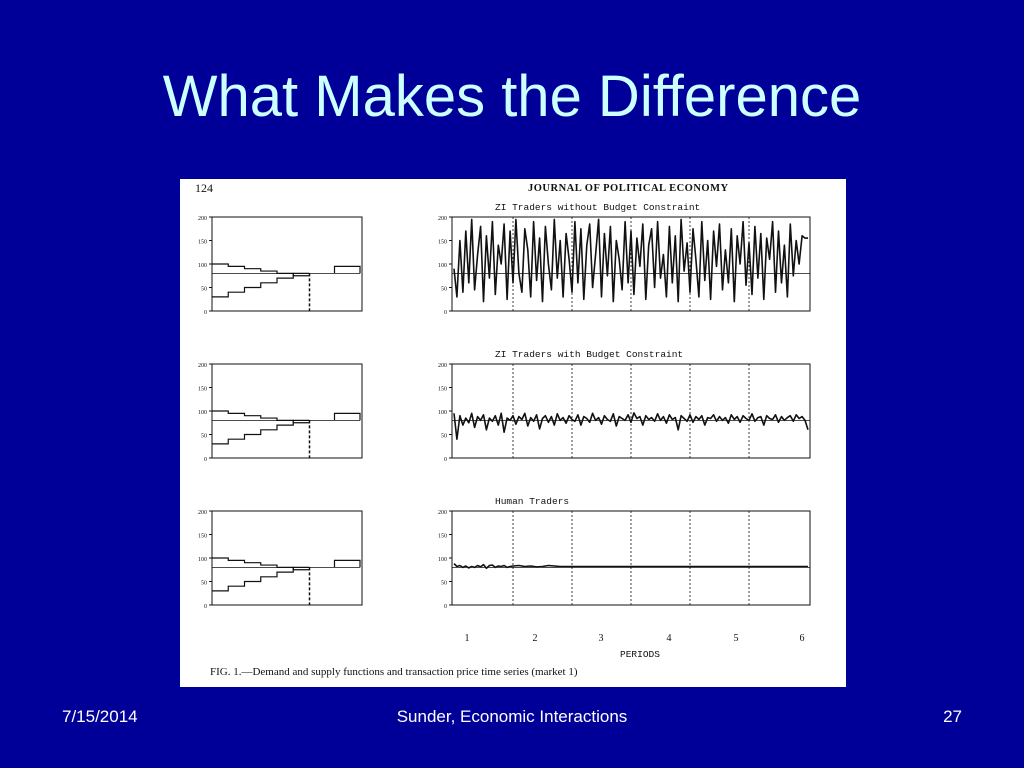 The height and width of the screenshot is (768, 1024). What do you see at coordinates (736, 638) in the screenshot?
I see `x-tick-5: 5` at bounding box center [736, 638].